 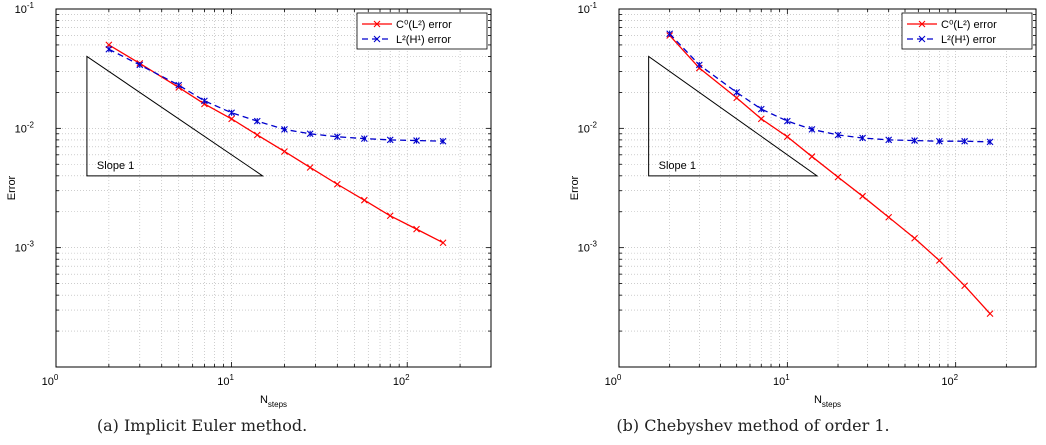 What do you see at coordinates (752, 425) in the screenshot?
I see `figure-caption: (b) Chebyshev method of order 1.` at bounding box center [752, 425].